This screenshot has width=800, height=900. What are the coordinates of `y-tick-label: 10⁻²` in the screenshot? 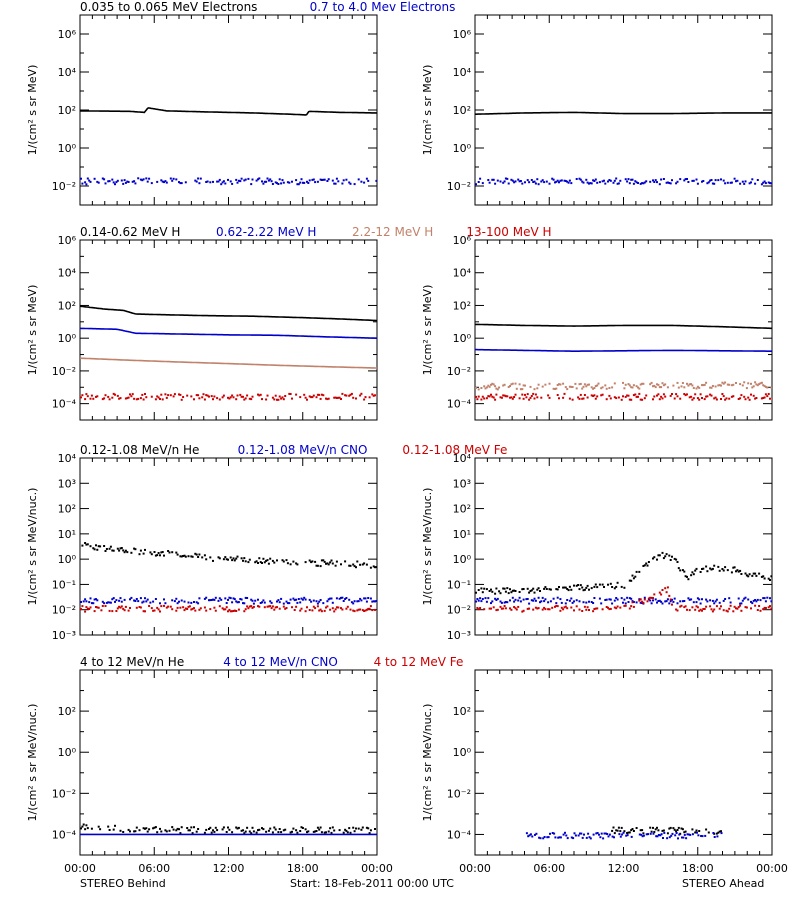 It's located at (64, 793).